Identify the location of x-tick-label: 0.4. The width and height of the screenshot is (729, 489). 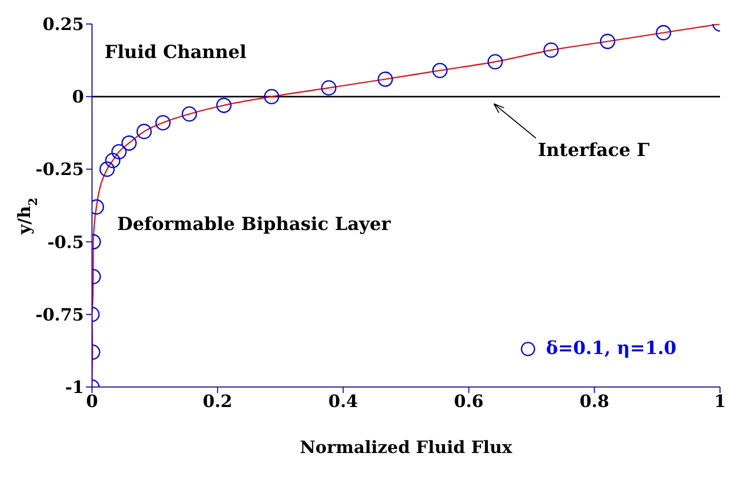
(343, 402).